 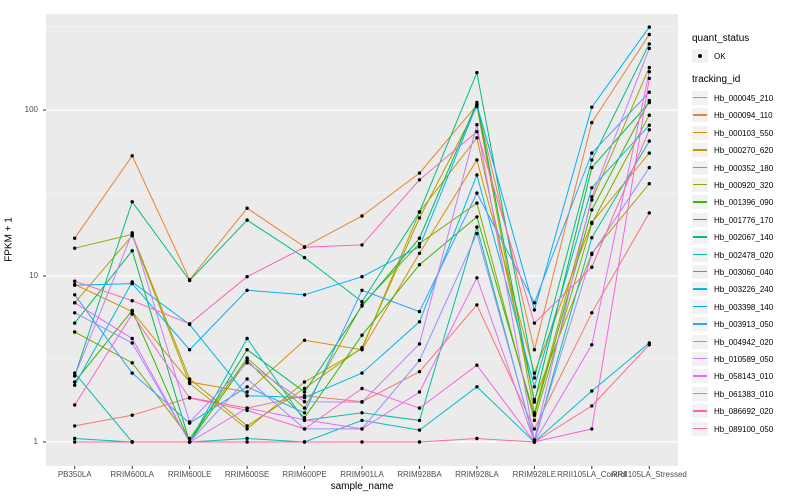 What do you see at coordinates (744, 325) in the screenshot?
I see `legend-item-label: Hb_003913_050` at bounding box center [744, 325].